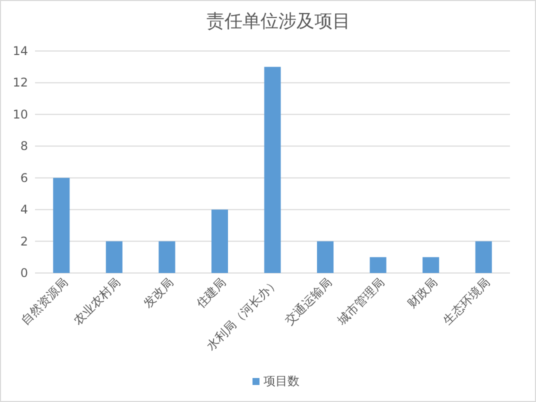 Image resolution: width=536 pixels, height=402 pixels. Describe the element at coordinates (361, 301) in the screenshot. I see `x-tick-label: 城市管理局` at that location.